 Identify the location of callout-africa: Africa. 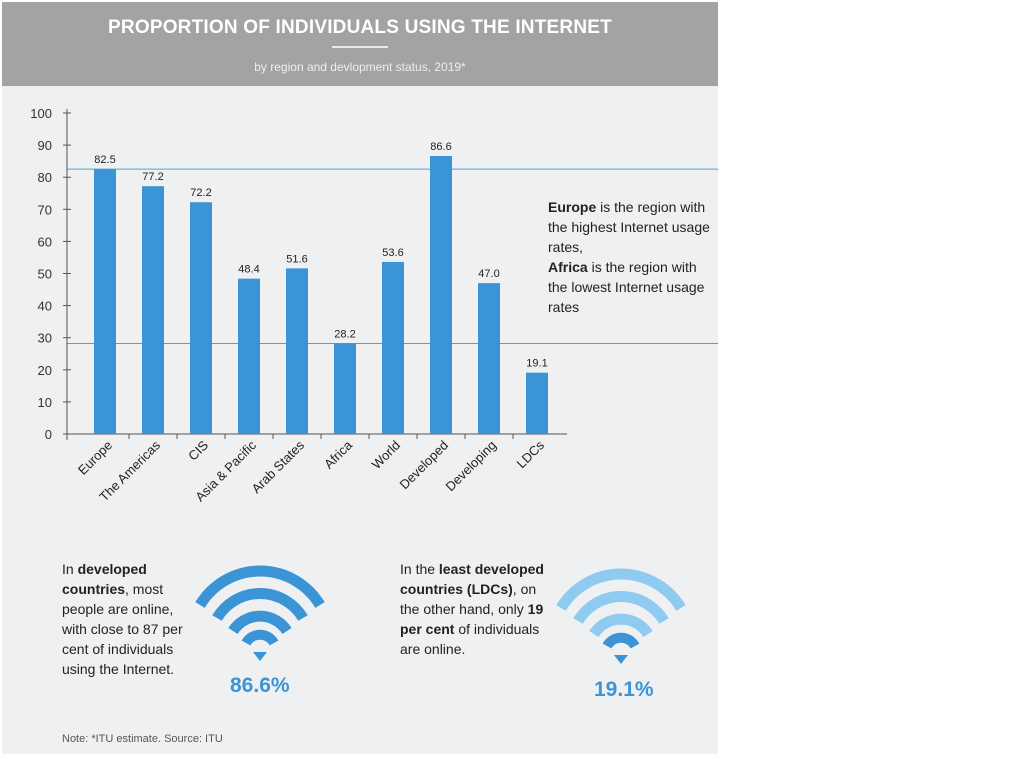
(568, 267).